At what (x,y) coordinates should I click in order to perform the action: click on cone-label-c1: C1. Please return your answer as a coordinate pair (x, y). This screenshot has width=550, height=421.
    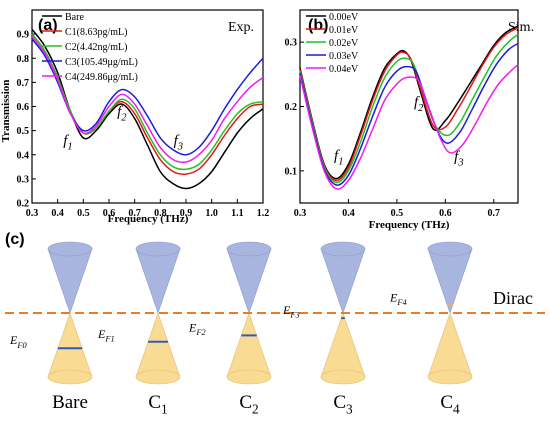
    Looking at the image, I should click on (157, 404).